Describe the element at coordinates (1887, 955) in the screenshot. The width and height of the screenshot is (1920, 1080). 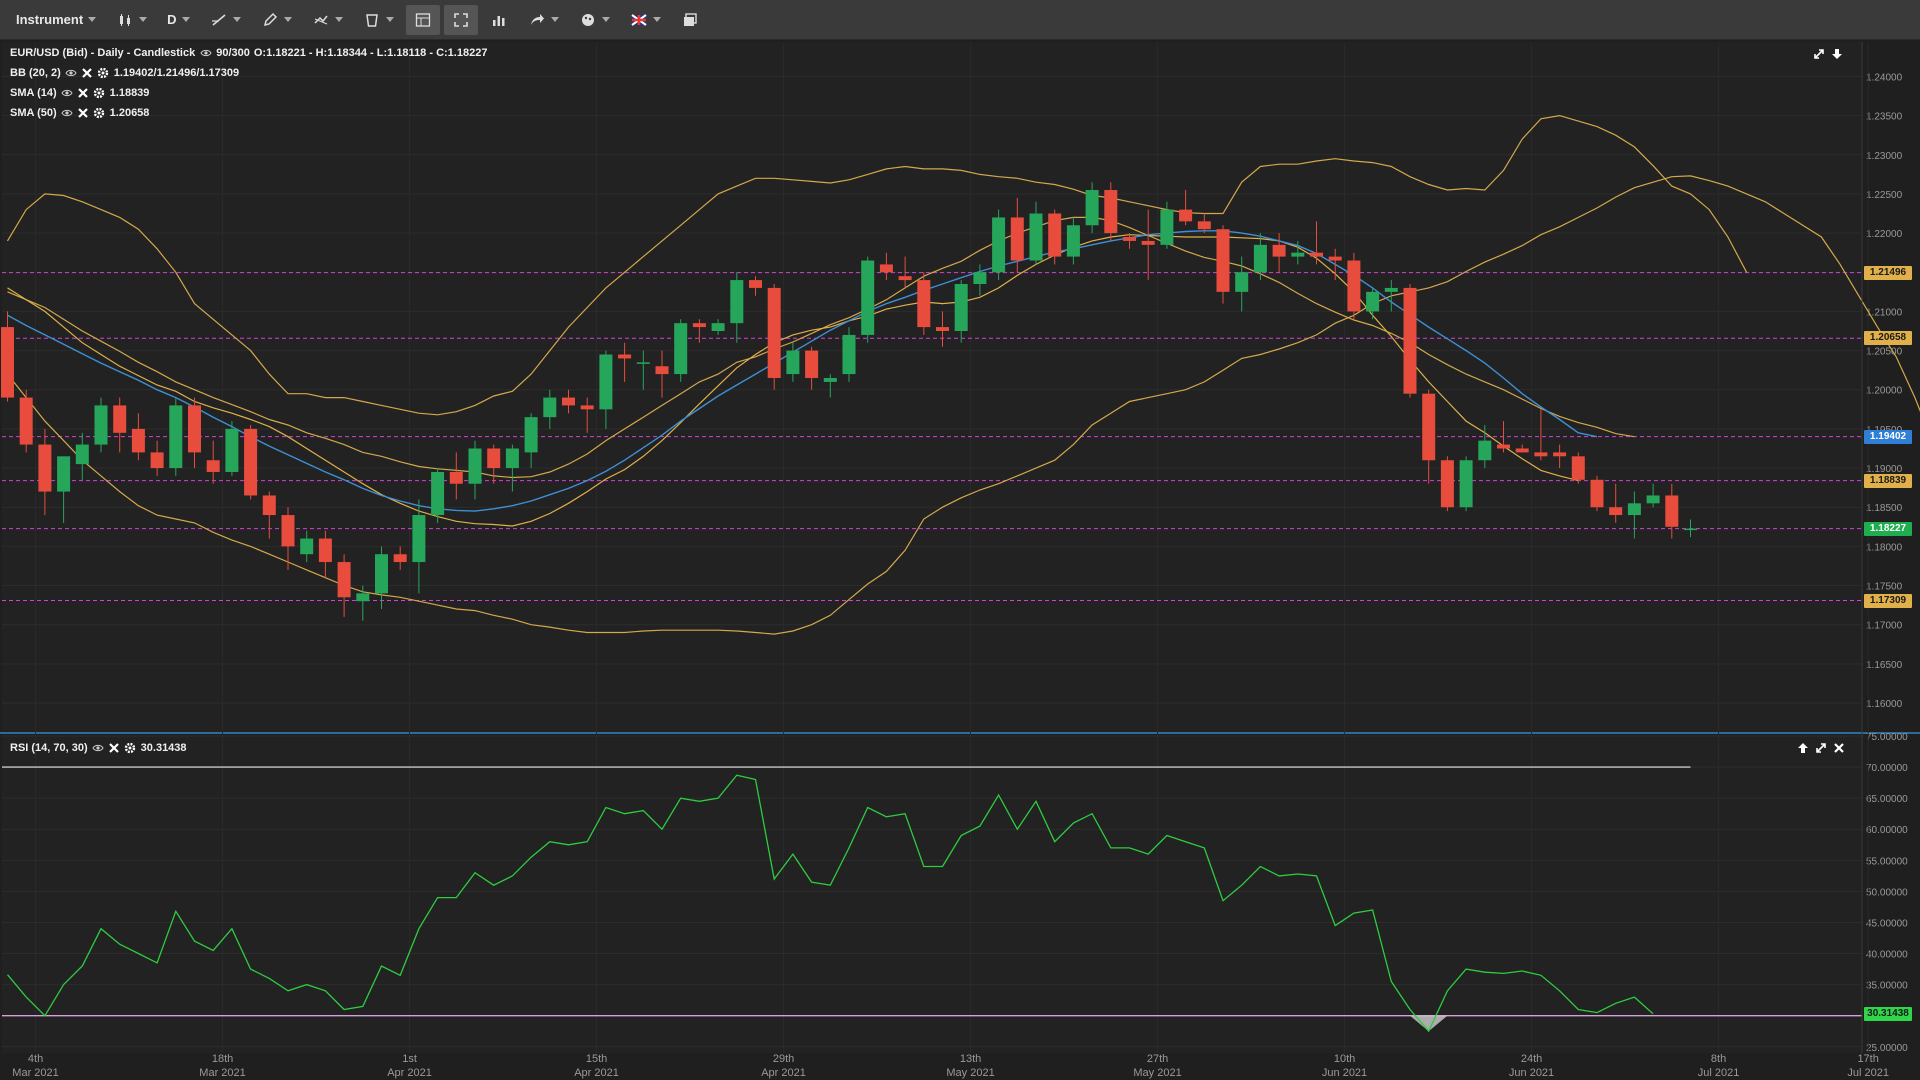
I see `rsi-tick-label: 40.00000` at that location.